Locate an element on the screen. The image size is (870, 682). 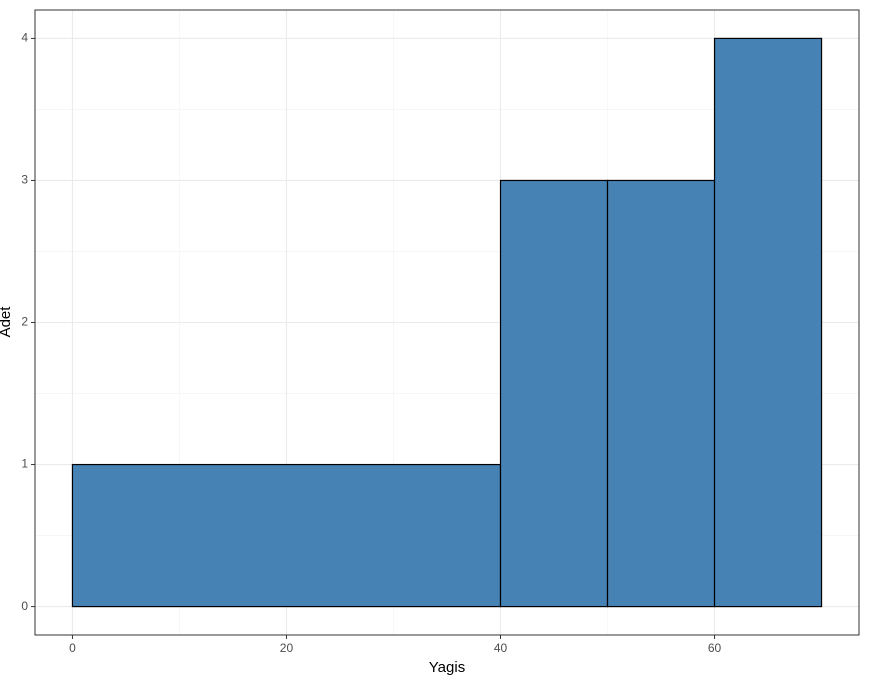
x-tick-label: 60 is located at coordinates (715, 648).